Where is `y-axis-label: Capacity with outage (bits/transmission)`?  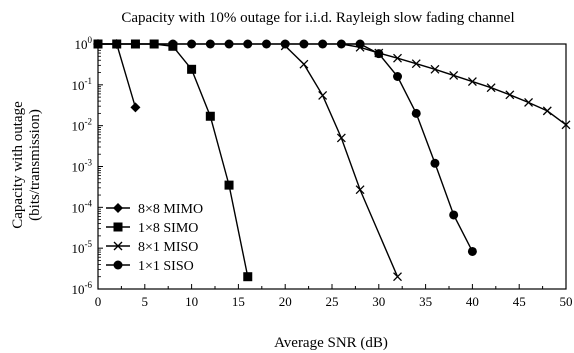 y-axis-label: Capacity with outage (bits/transmission) is located at coordinates (26, 165).